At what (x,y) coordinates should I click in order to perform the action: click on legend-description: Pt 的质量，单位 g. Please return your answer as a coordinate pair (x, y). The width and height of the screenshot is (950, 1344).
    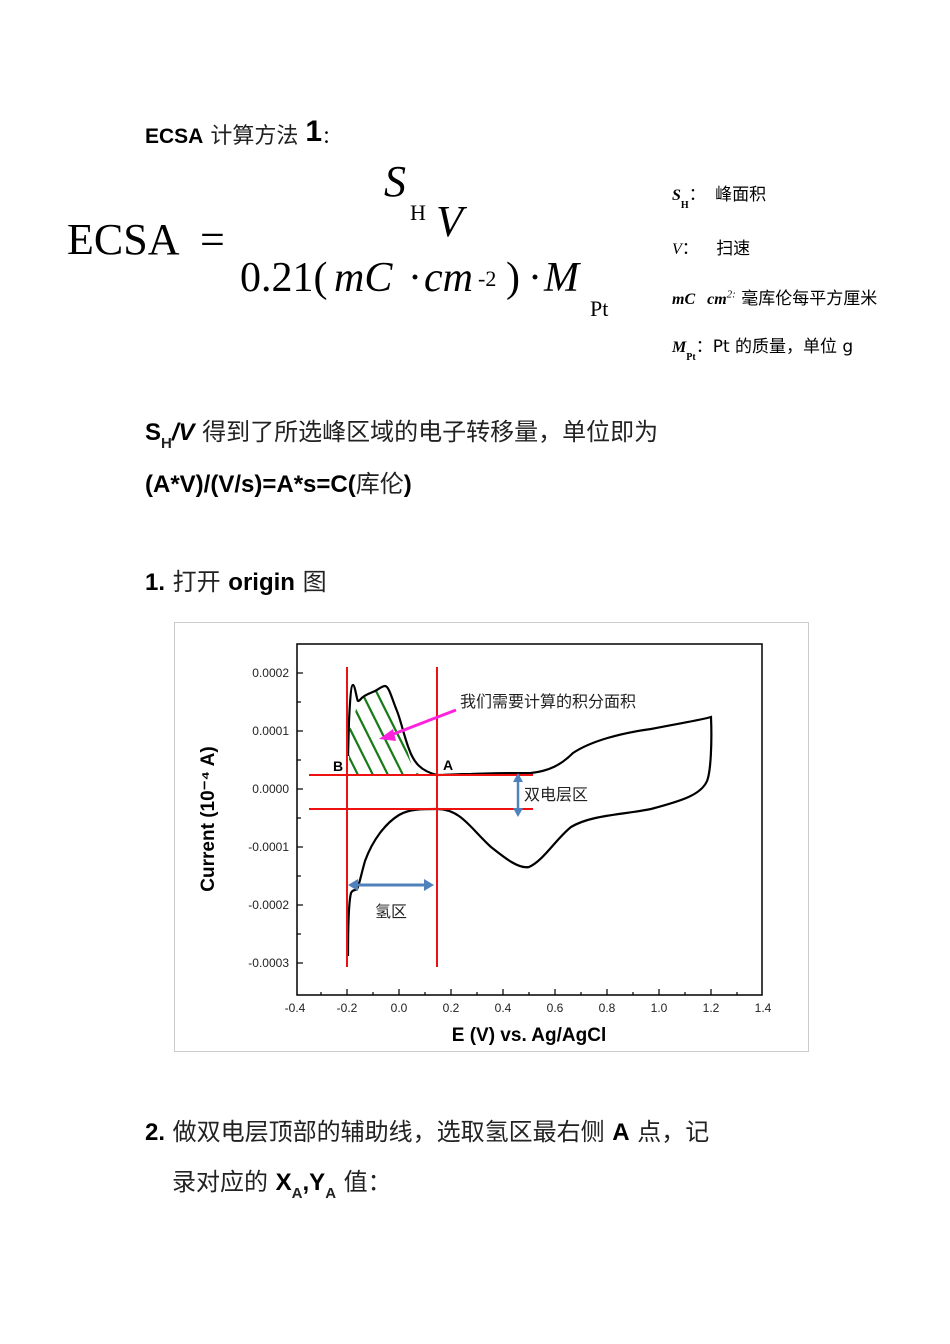
    Looking at the image, I should click on (783, 347).